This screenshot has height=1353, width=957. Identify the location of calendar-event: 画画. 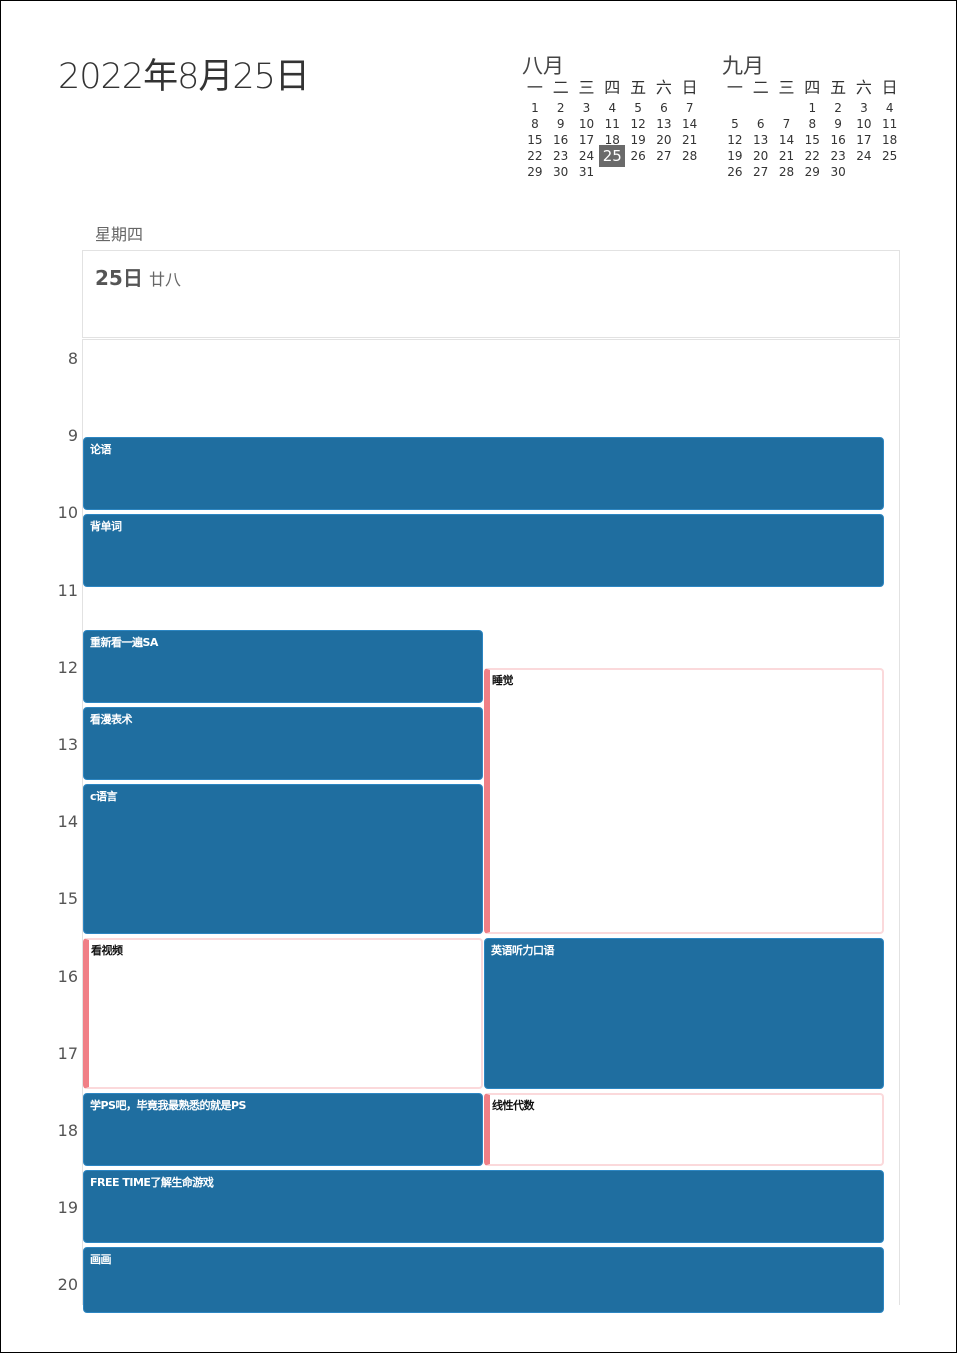
(483, 1280).